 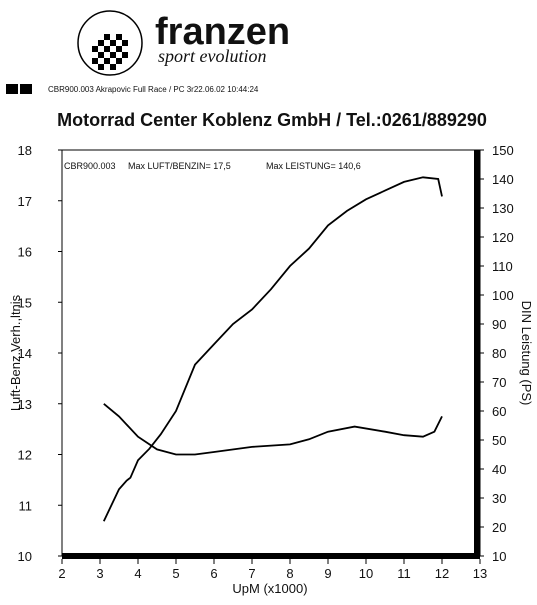 I want to click on y-tick-label: 12, so click(x=25, y=455).